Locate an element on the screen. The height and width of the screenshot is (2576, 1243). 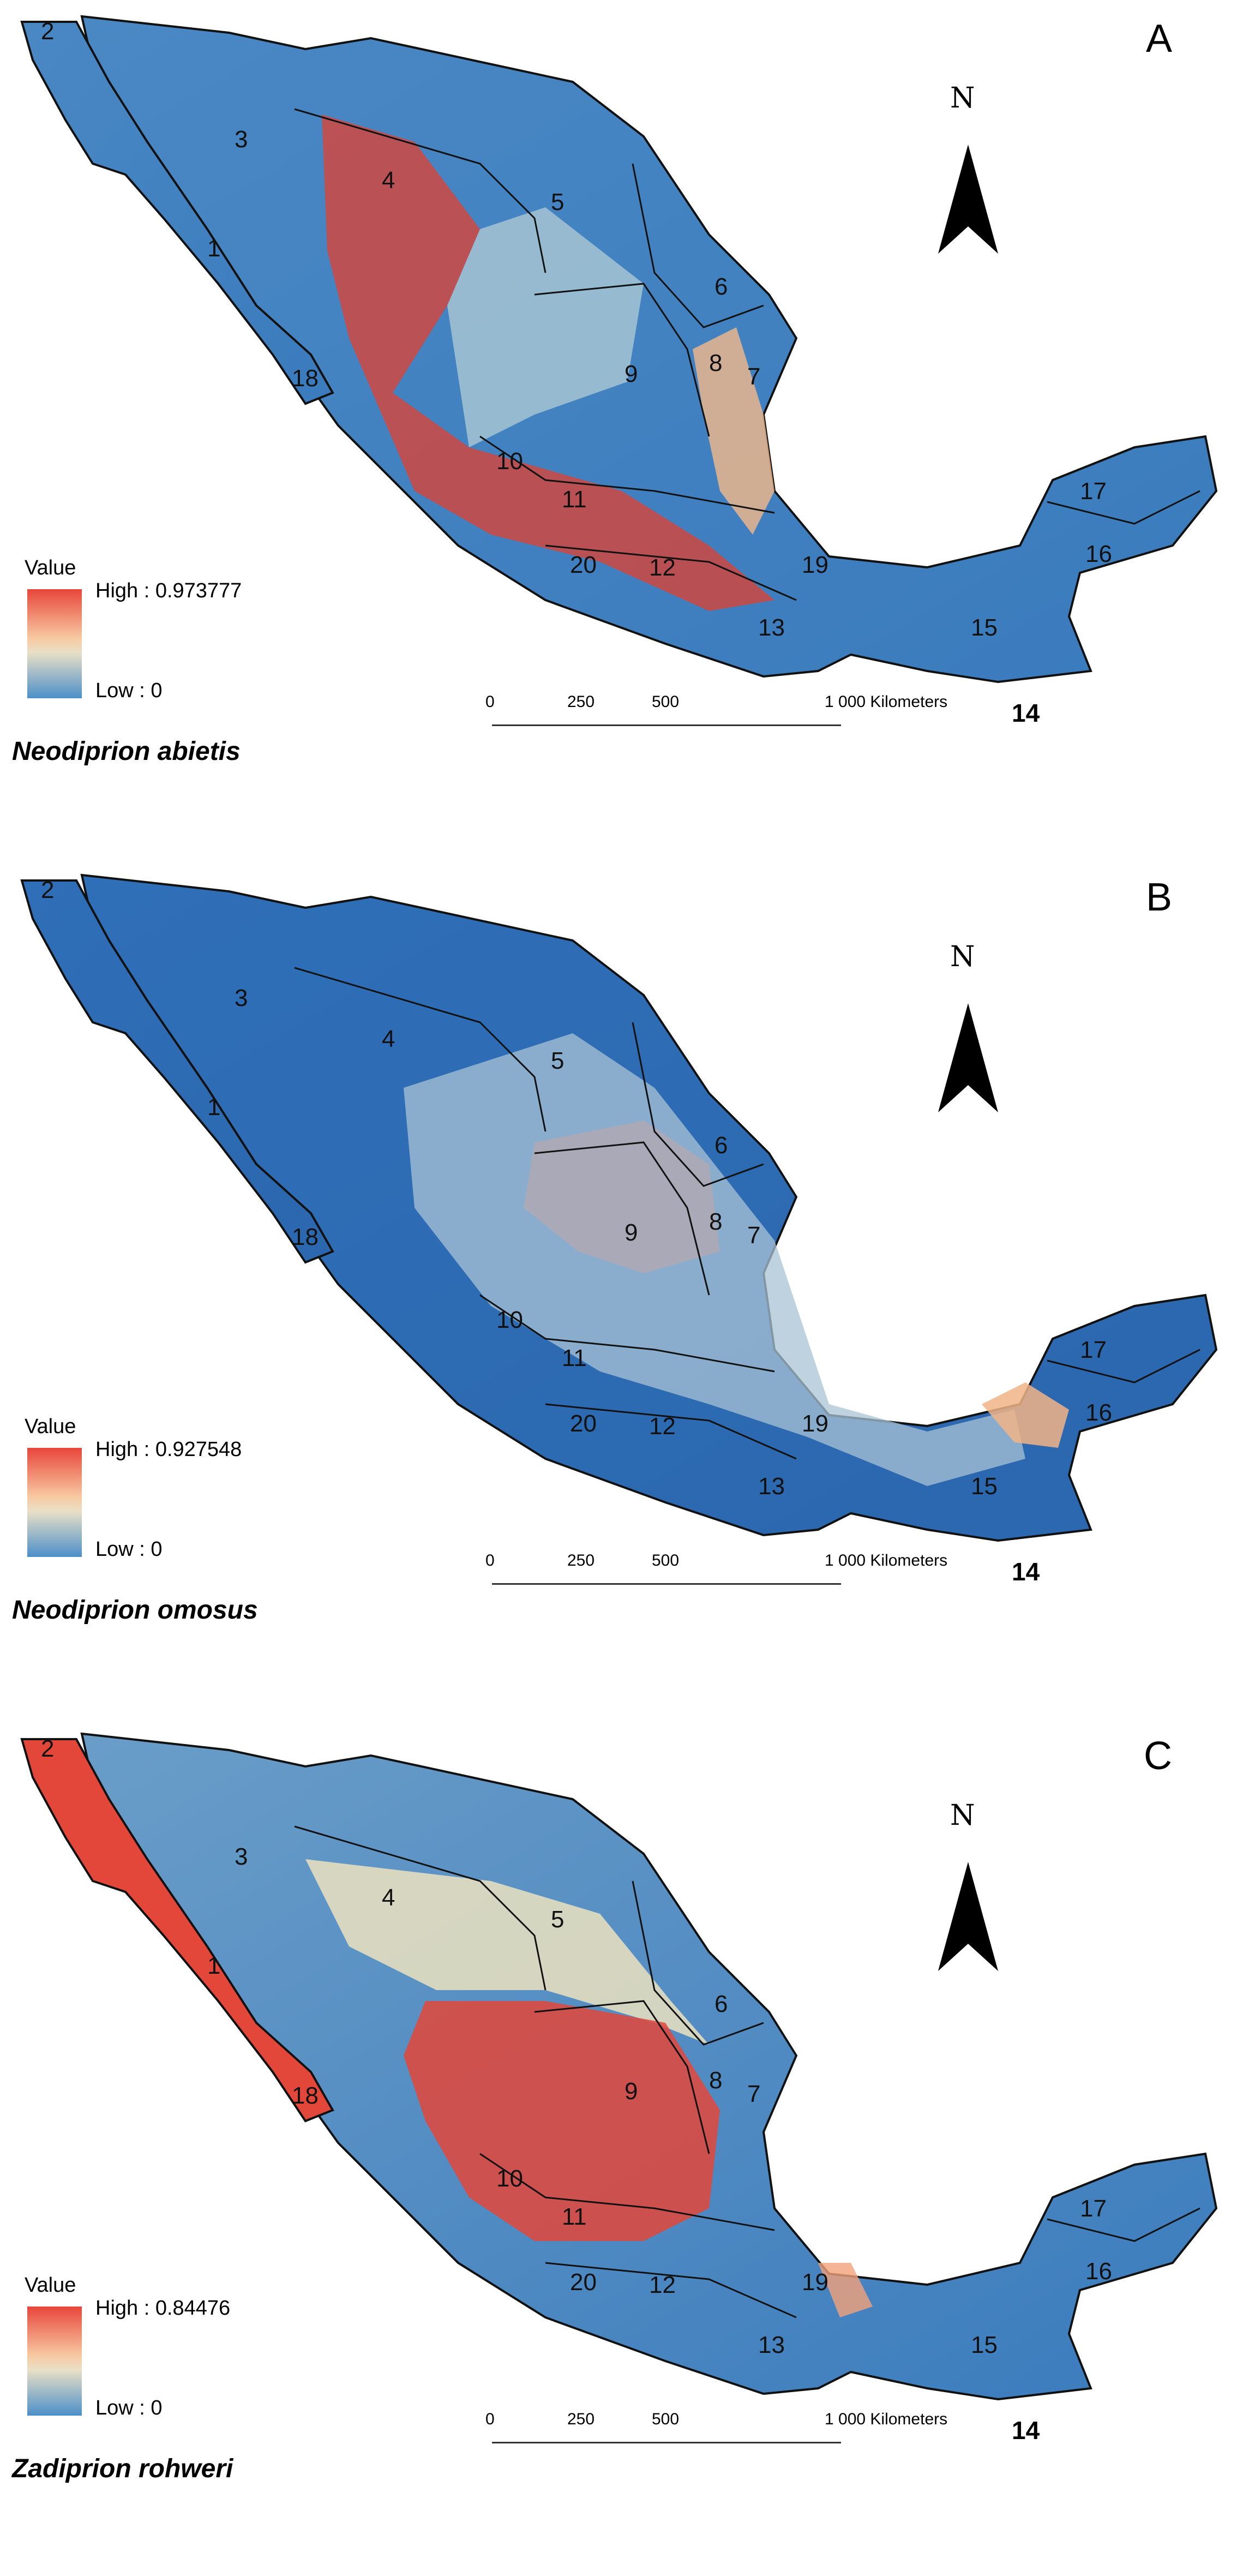
legend: Value High : 0.84476 Low : 0 is located at coordinates (204, 2355).